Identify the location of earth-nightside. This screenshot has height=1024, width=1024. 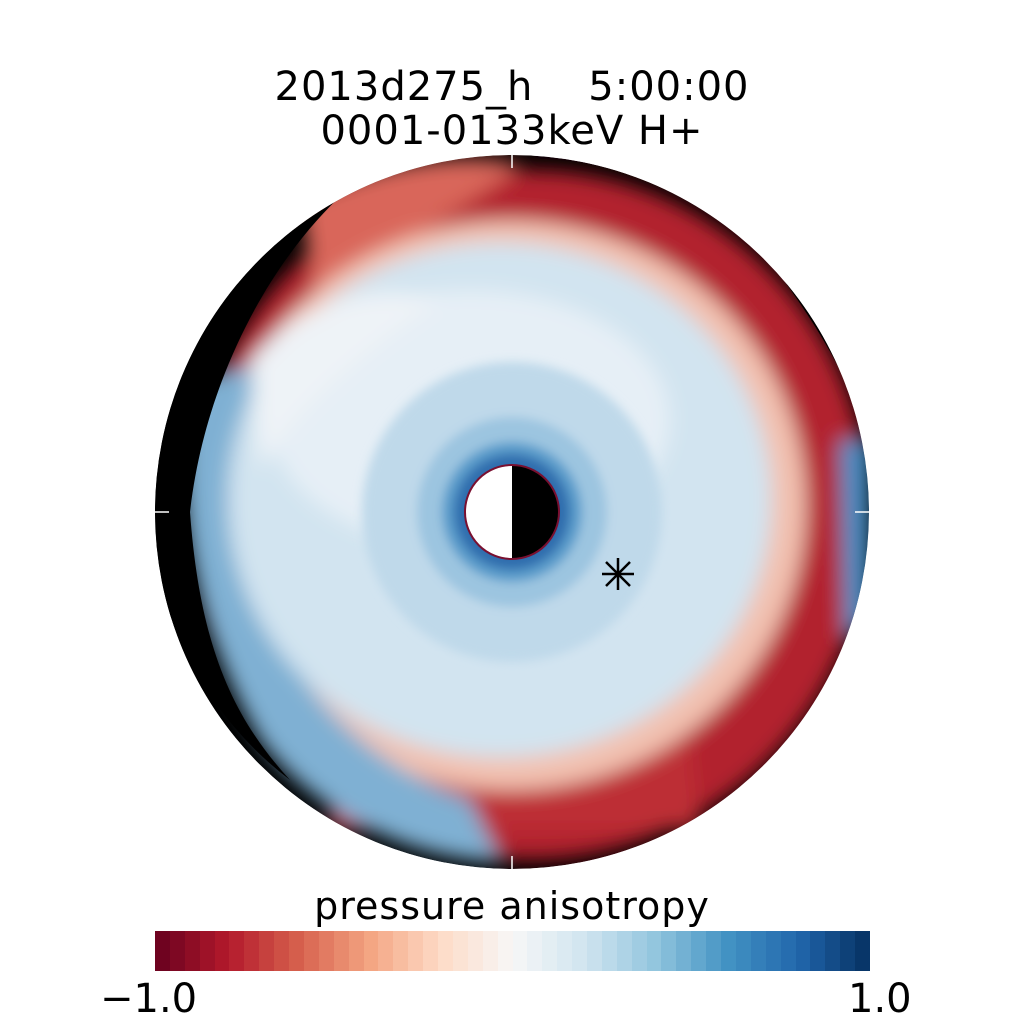
(535, 512).